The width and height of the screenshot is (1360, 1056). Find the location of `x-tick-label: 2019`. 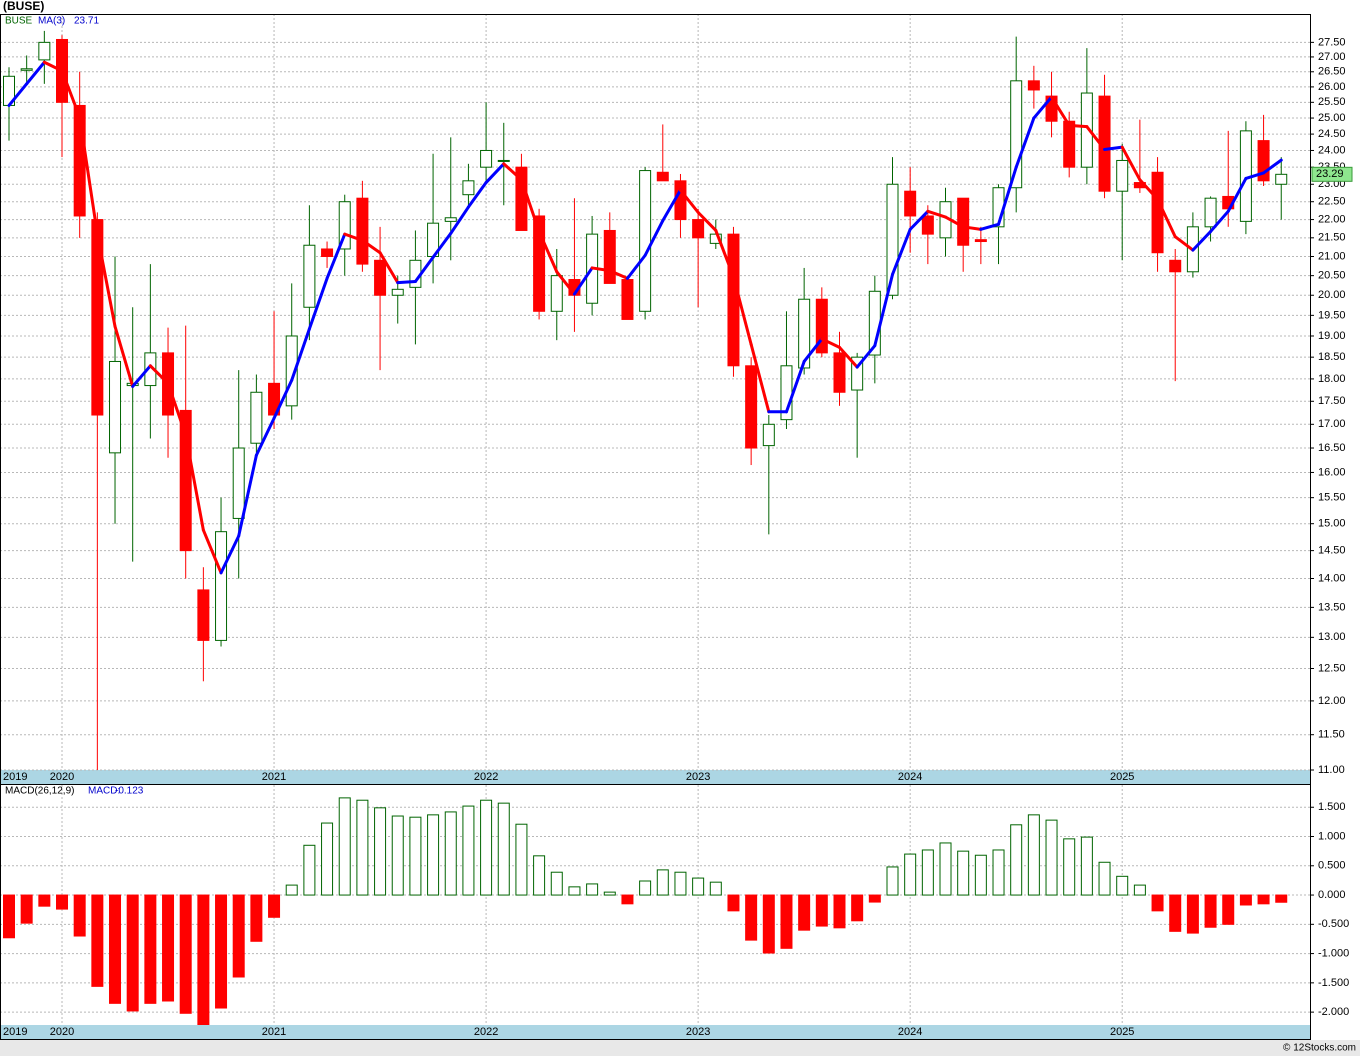

x-tick-label: 2019 is located at coordinates (15, 1032).